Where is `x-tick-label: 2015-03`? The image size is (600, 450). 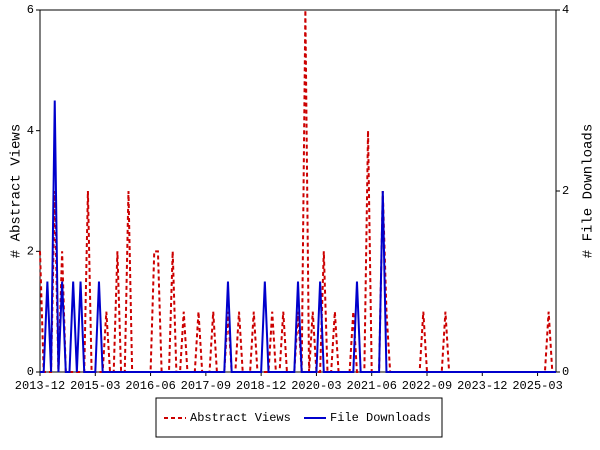 x-tick-label: 2015-03 is located at coordinates (95, 386).